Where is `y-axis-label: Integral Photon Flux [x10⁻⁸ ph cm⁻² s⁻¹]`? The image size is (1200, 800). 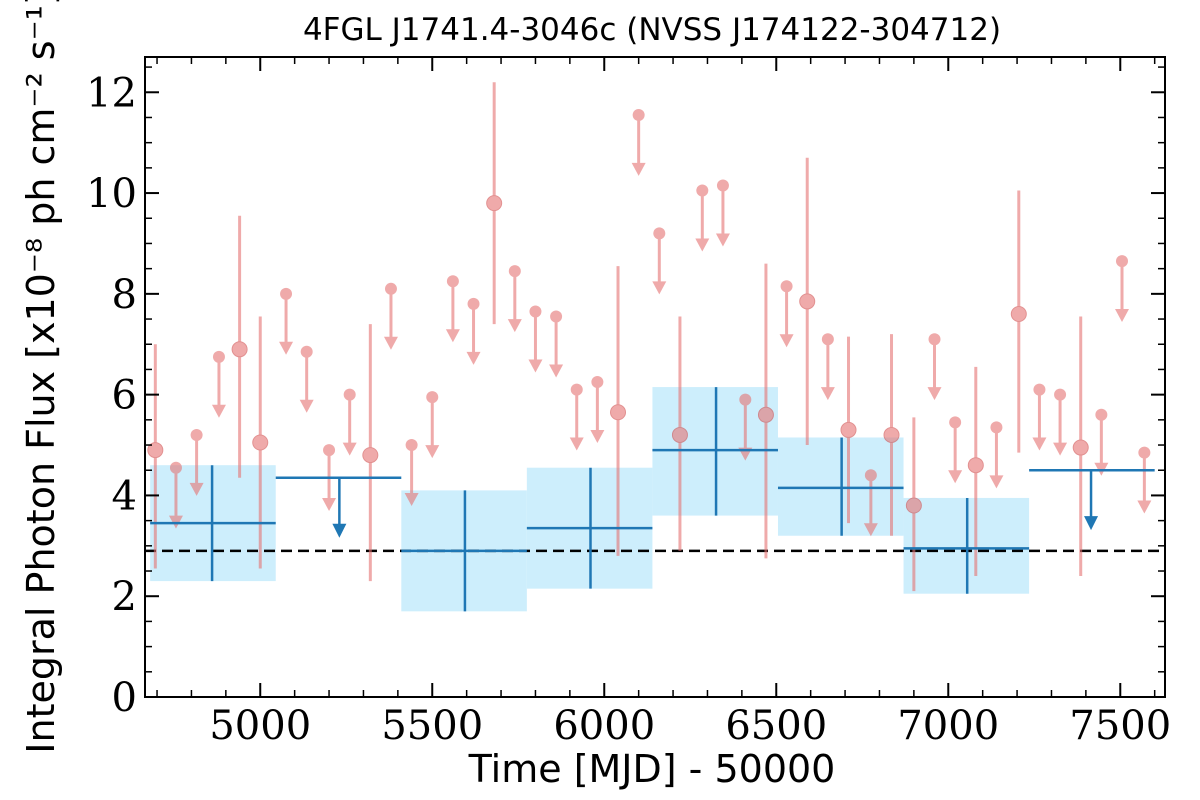 y-axis-label: Integral Photon Flux [x10⁻⁸ ph cm⁻² s⁻¹] is located at coordinates (41, 377).